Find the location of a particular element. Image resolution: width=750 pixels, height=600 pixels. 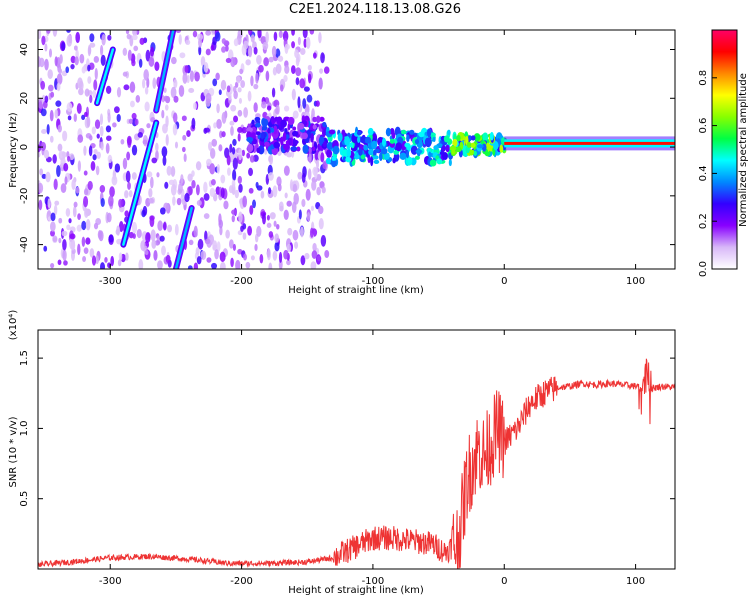

page-title: C2E1.2024.118.13.08.G26 is located at coordinates (375, 9).